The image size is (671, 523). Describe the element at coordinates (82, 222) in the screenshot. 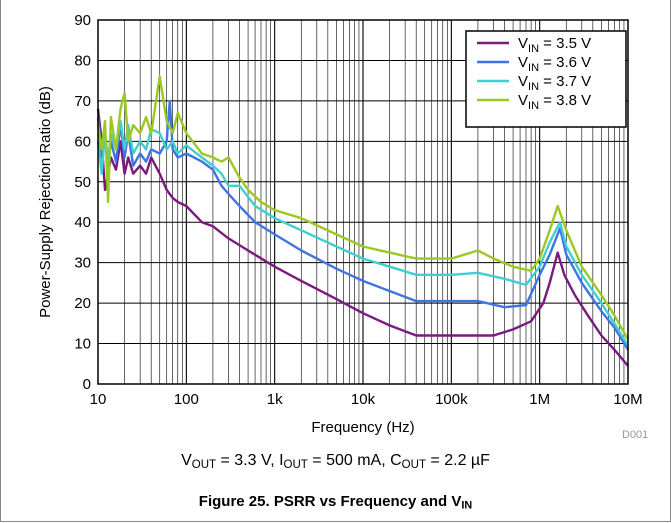

I see `y-tick-label: 40` at that location.